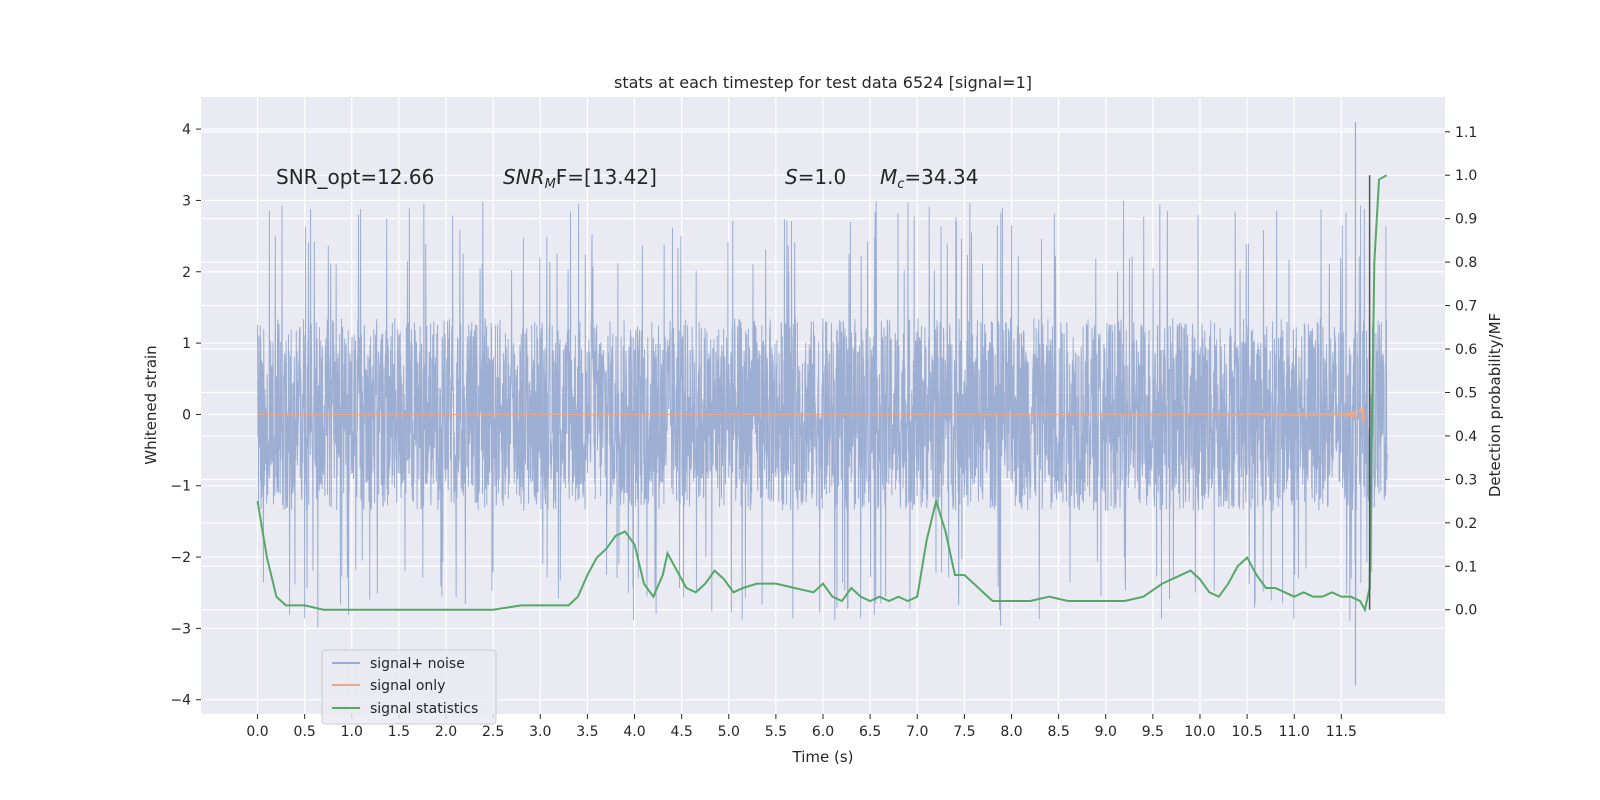 The width and height of the screenshot is (1600, 800). What do you see at coordinates (180, 701) in the screenshot?
I see `y-left-tick-label: −4` at bounding box center [180, 701].